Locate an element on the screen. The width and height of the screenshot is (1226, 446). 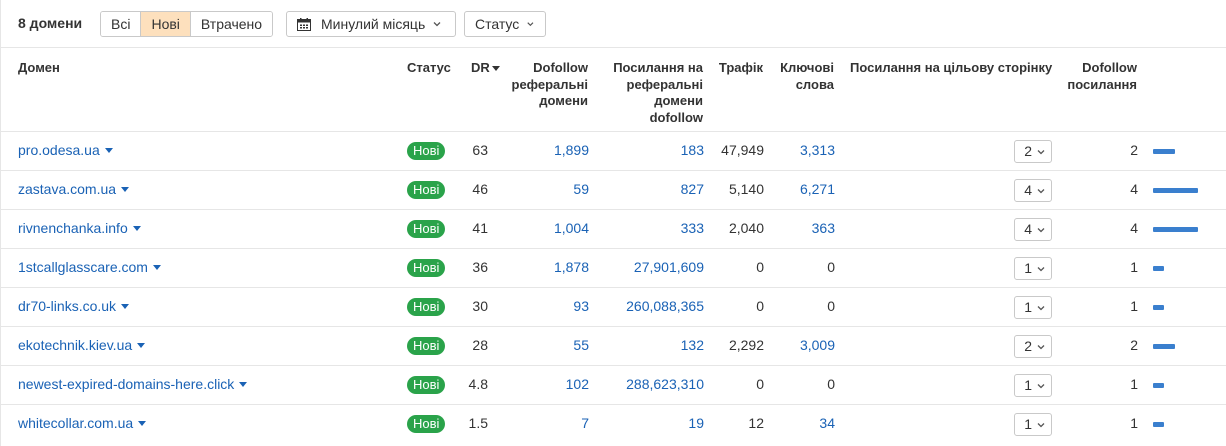
col-traffic: Трафік is located at coordinates (740, 67).